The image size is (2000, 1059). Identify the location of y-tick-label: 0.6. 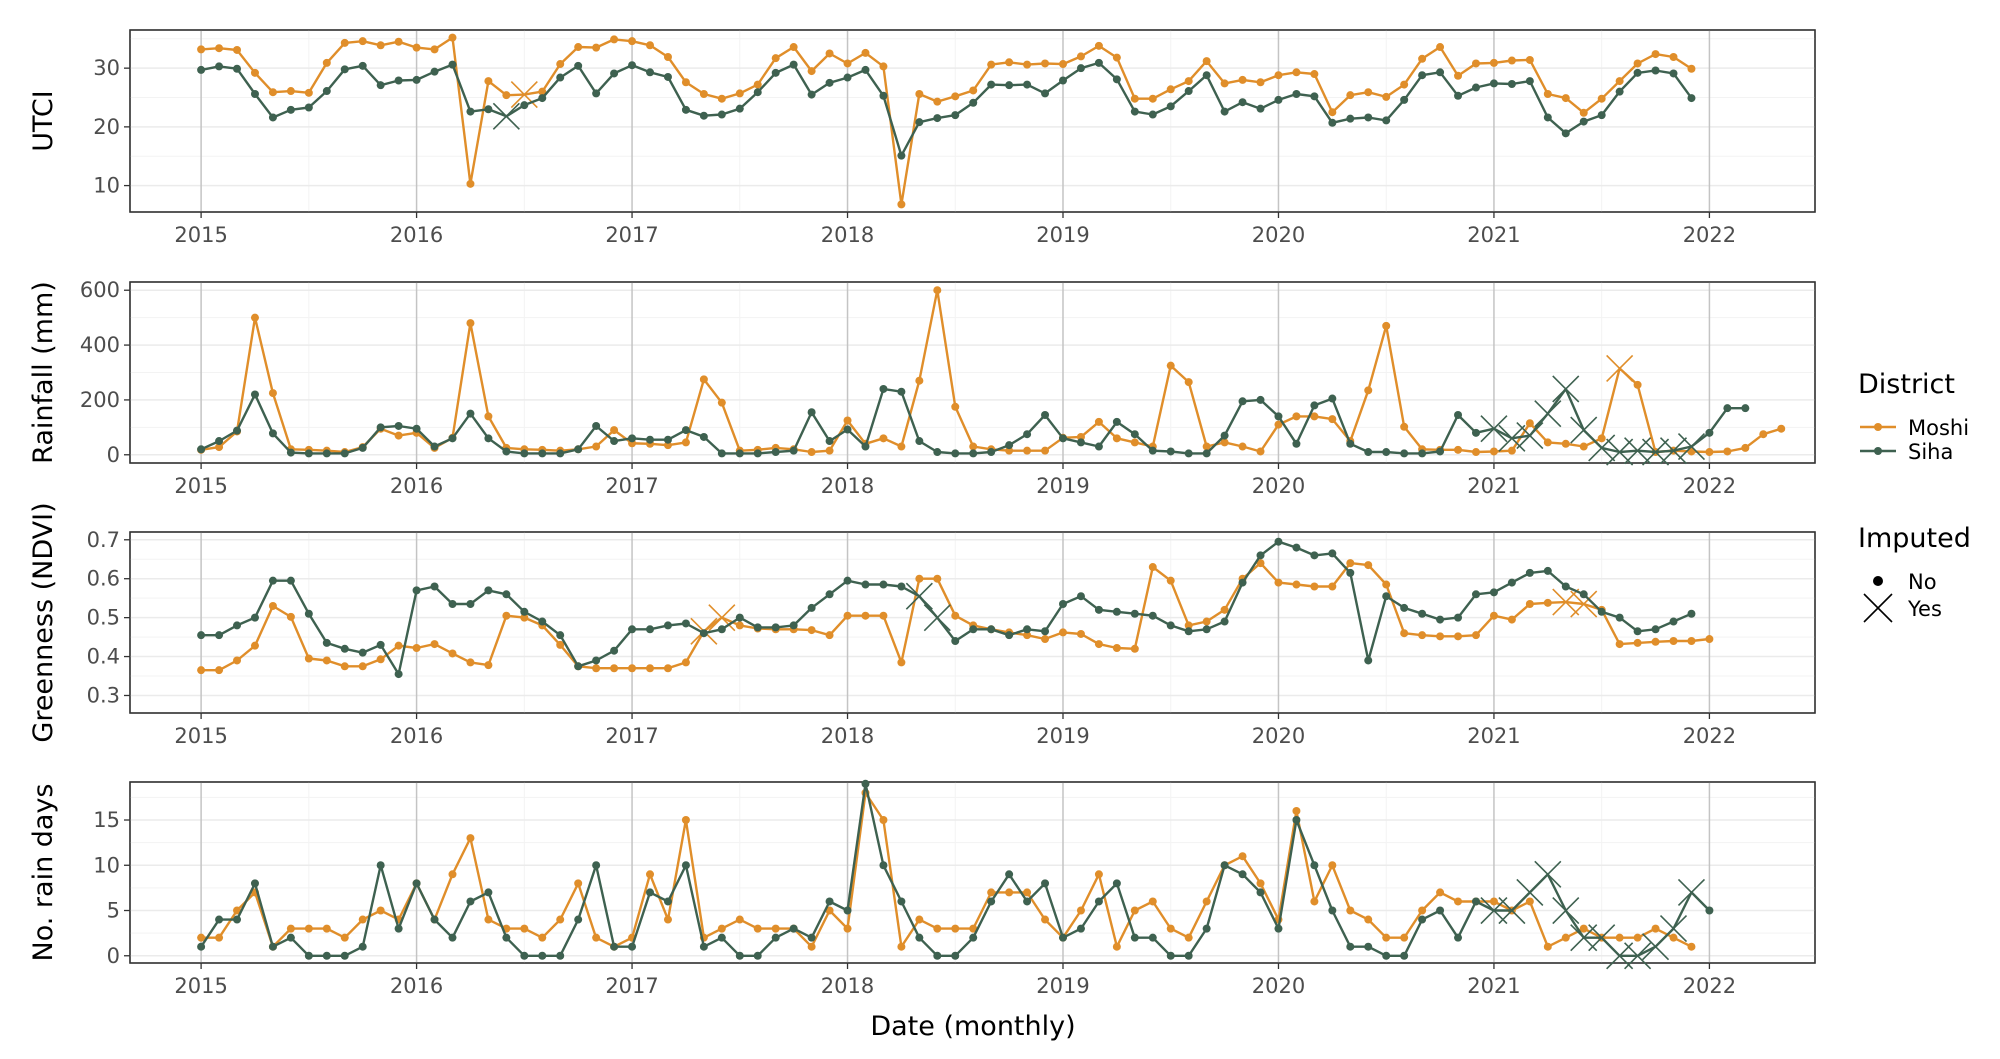
(103, 579).